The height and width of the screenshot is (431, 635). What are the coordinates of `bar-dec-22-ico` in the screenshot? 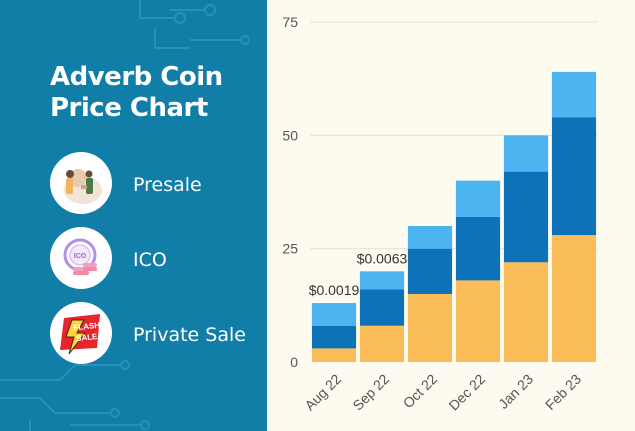 It's located at (478, 248).